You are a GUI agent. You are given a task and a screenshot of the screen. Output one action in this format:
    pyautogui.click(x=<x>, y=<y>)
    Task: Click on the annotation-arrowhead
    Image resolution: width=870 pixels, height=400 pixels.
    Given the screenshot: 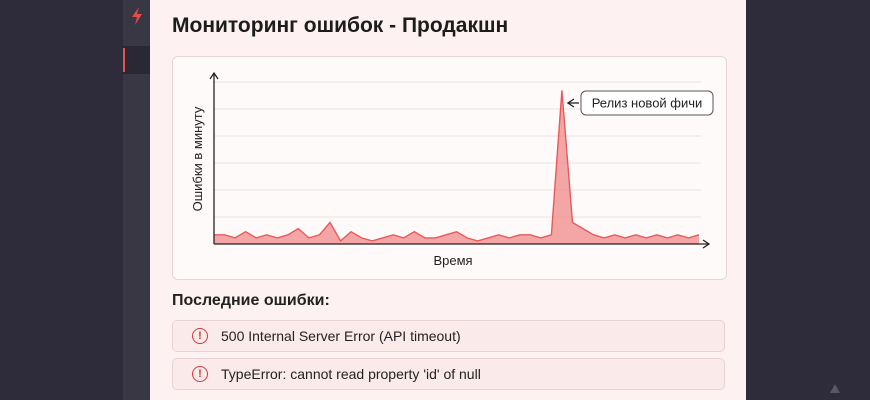 What is the action you would take?
    pyautogui.click(x=570, y=103)
    